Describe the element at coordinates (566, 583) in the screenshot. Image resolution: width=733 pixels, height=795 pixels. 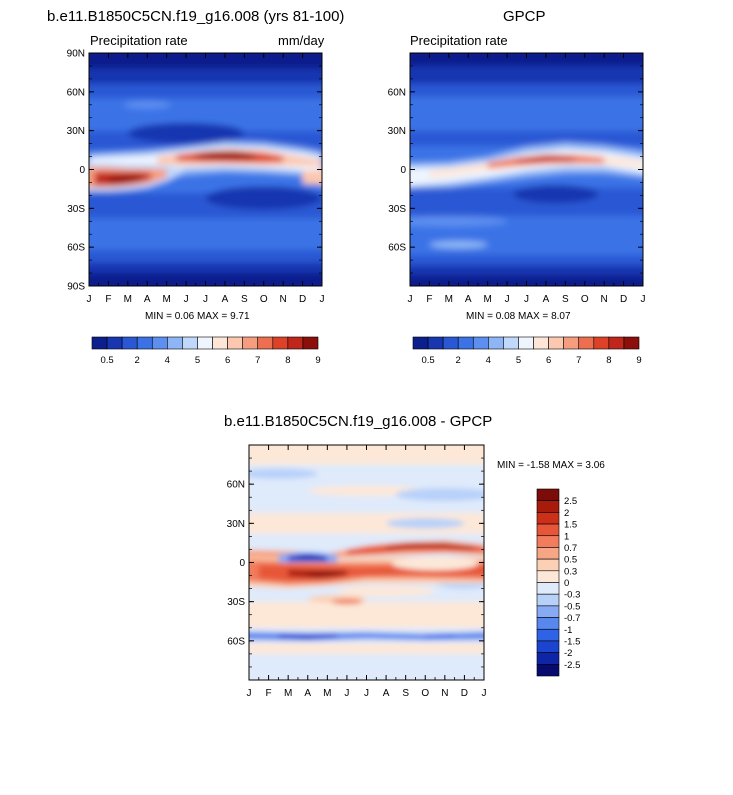
I see `diff-colorbar-label: 0` at that location.